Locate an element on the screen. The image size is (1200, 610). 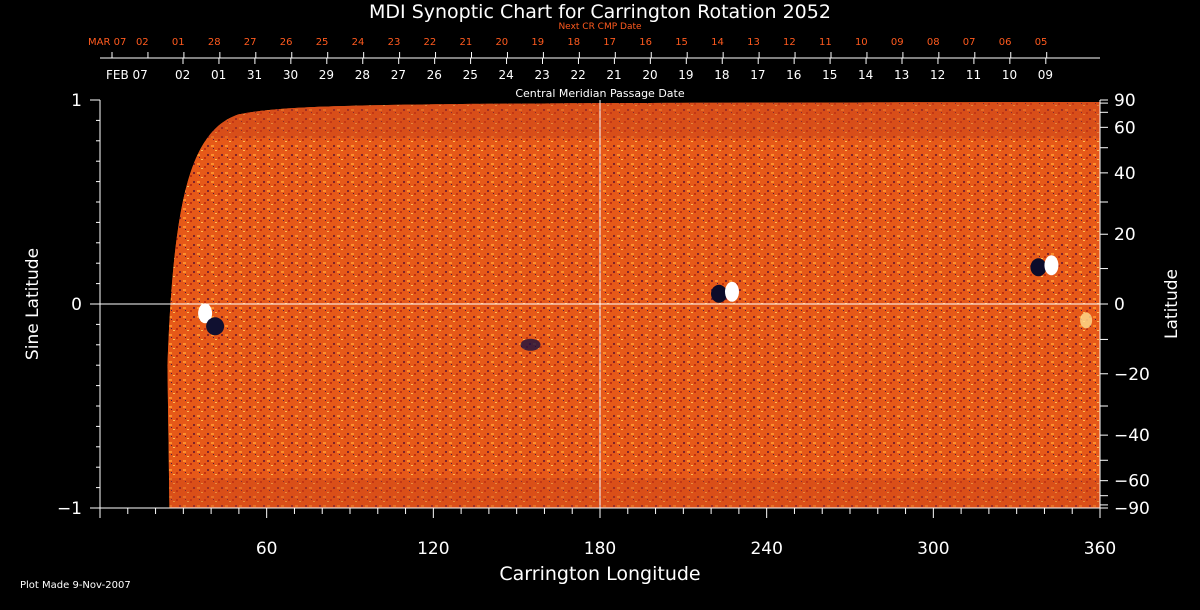
cmp-date-label: 21 is located at coordinates (613, 75).